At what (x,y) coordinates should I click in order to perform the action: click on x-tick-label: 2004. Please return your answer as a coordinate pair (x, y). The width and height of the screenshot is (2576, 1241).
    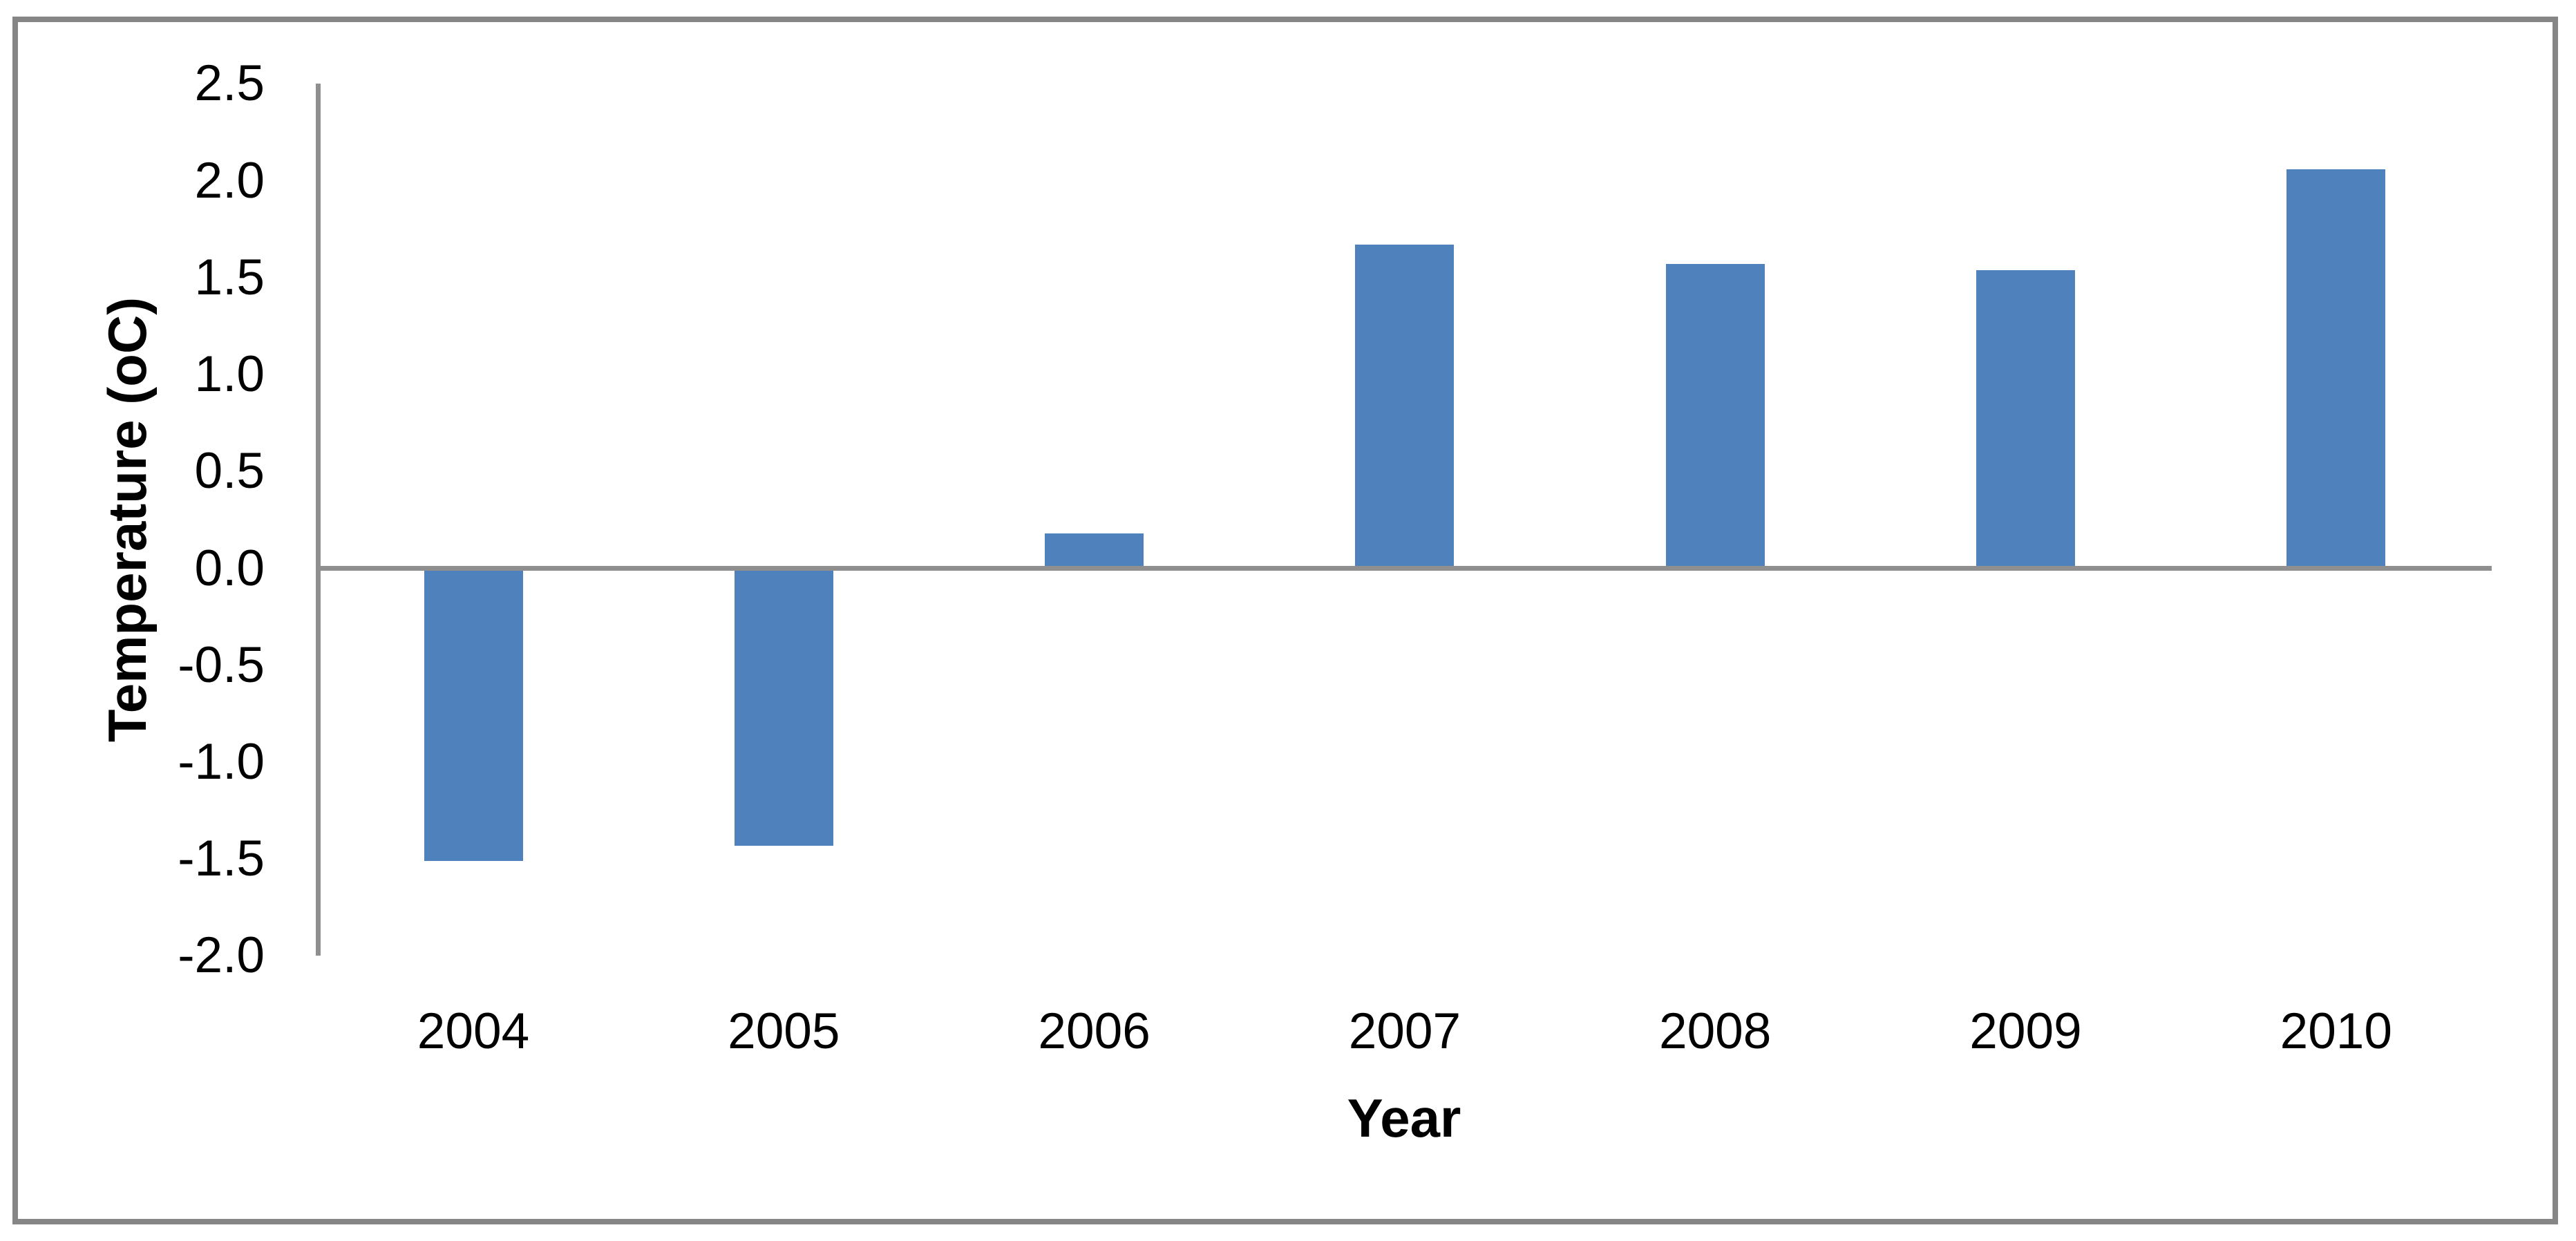
    Looking at the image, I should click on (473, 1031).